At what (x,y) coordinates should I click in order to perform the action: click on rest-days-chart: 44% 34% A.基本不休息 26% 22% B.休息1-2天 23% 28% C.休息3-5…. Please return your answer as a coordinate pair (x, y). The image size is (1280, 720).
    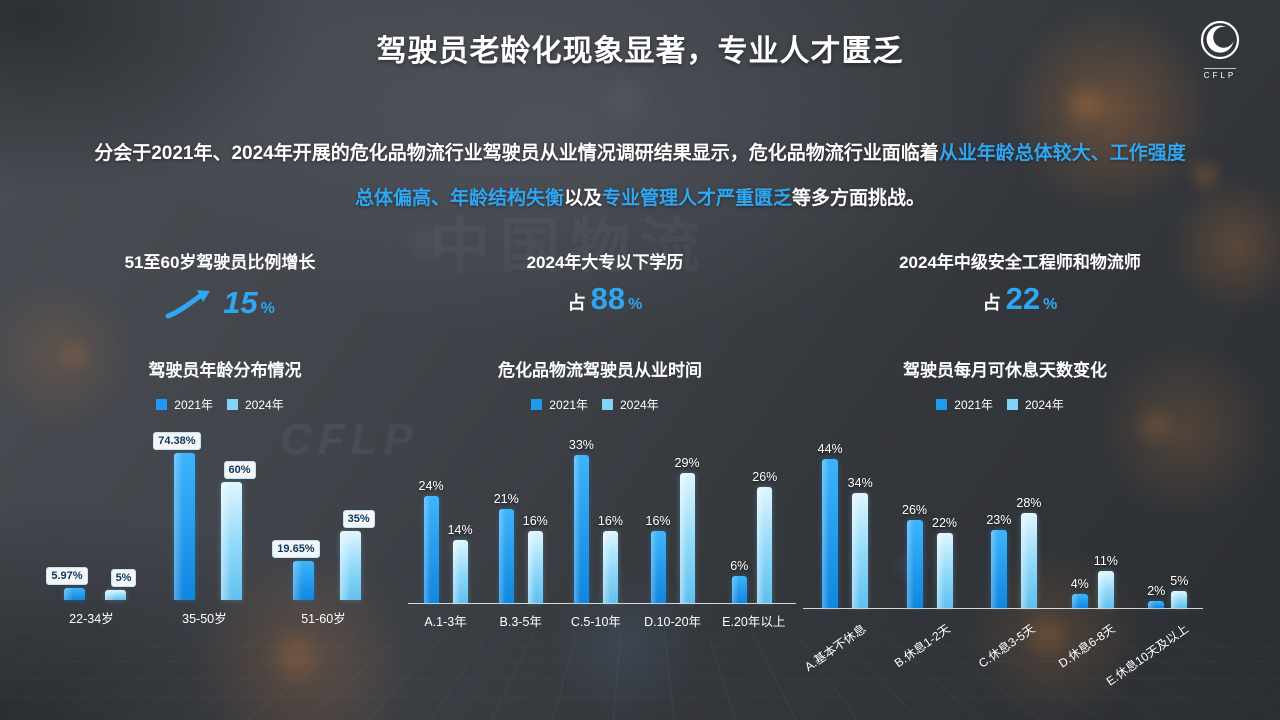
    Looking at the image, I should click on (1002, 556).